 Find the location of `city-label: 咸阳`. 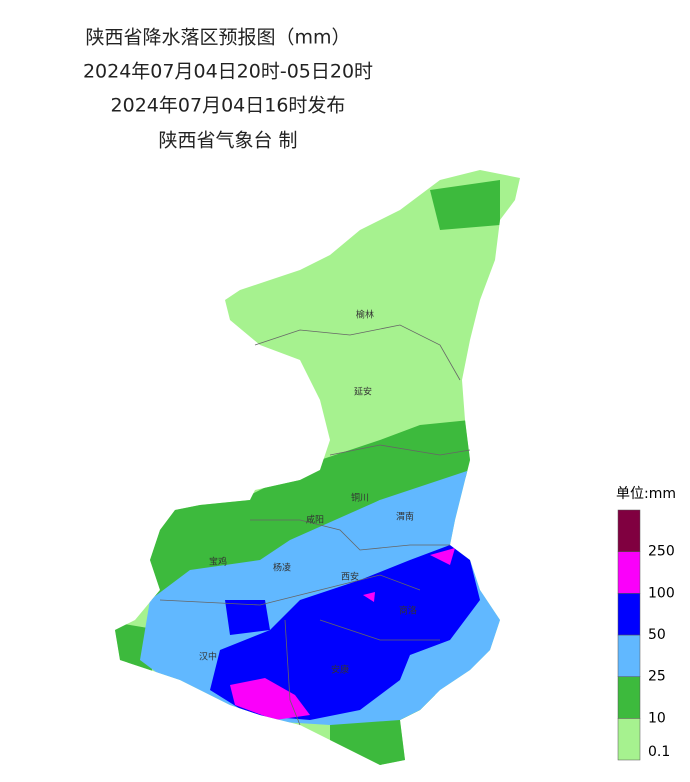

city-label: 咸阳 is located at coordinates (315, 520).